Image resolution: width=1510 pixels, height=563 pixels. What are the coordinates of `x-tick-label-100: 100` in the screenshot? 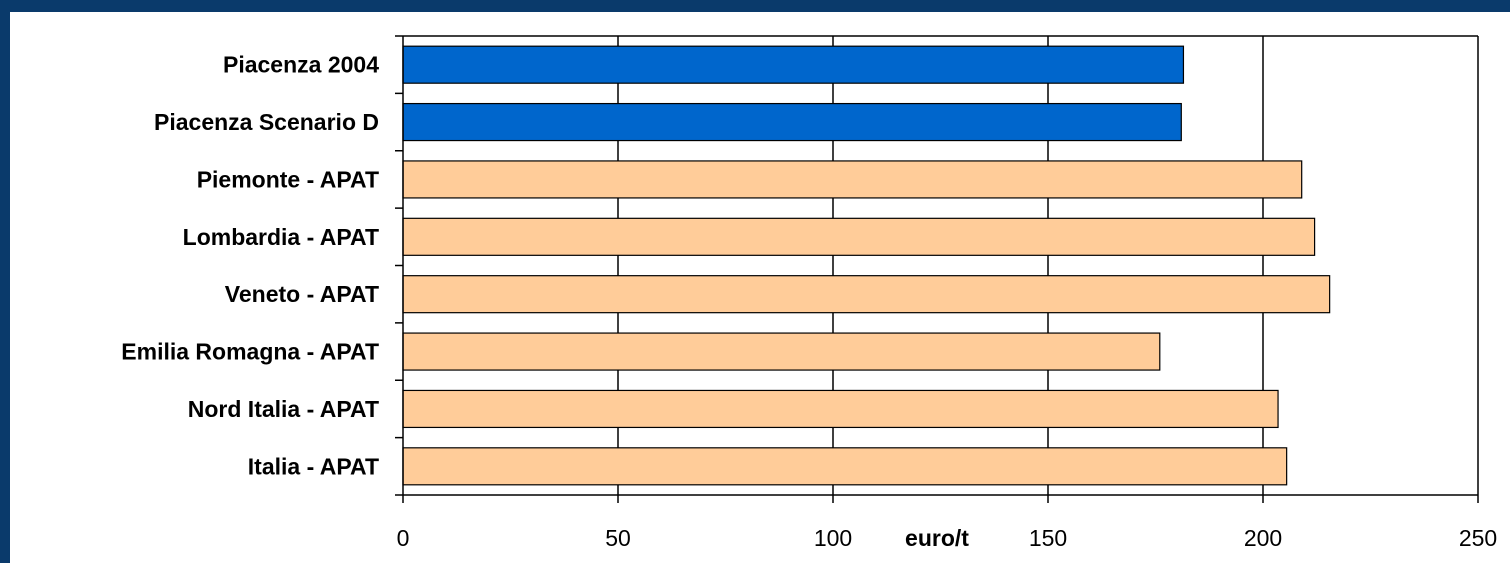 It's located at (833, 538).